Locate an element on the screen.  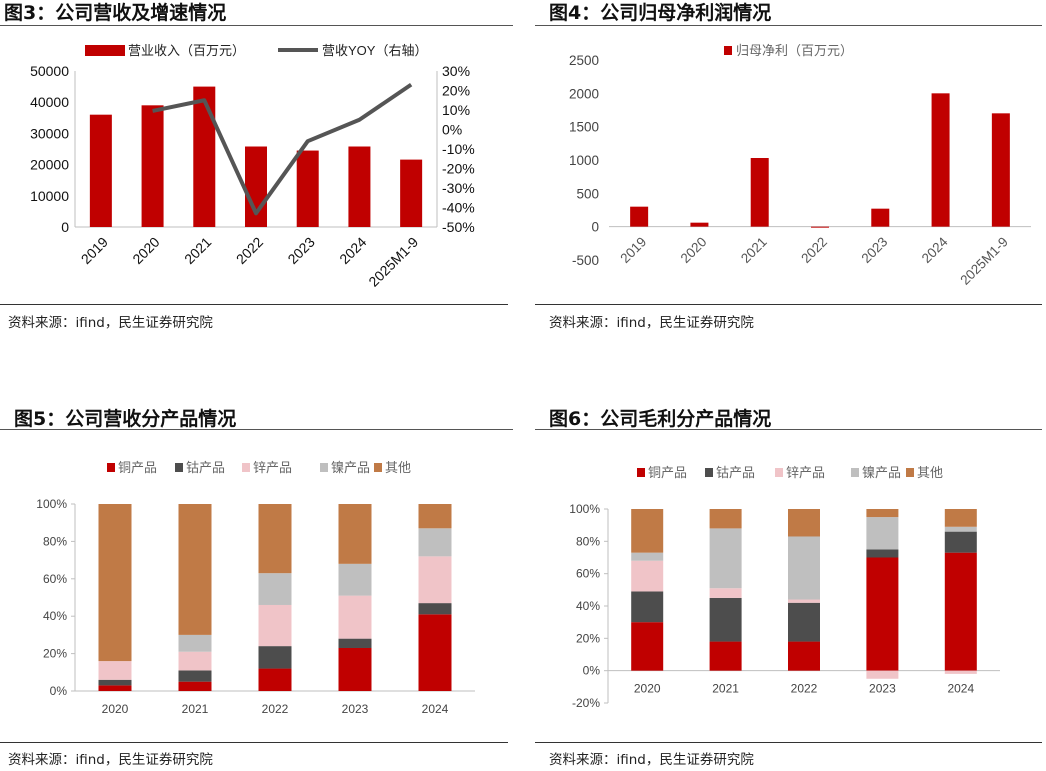
y-tick-label-right: -20% is located at coordinates (458, 169).